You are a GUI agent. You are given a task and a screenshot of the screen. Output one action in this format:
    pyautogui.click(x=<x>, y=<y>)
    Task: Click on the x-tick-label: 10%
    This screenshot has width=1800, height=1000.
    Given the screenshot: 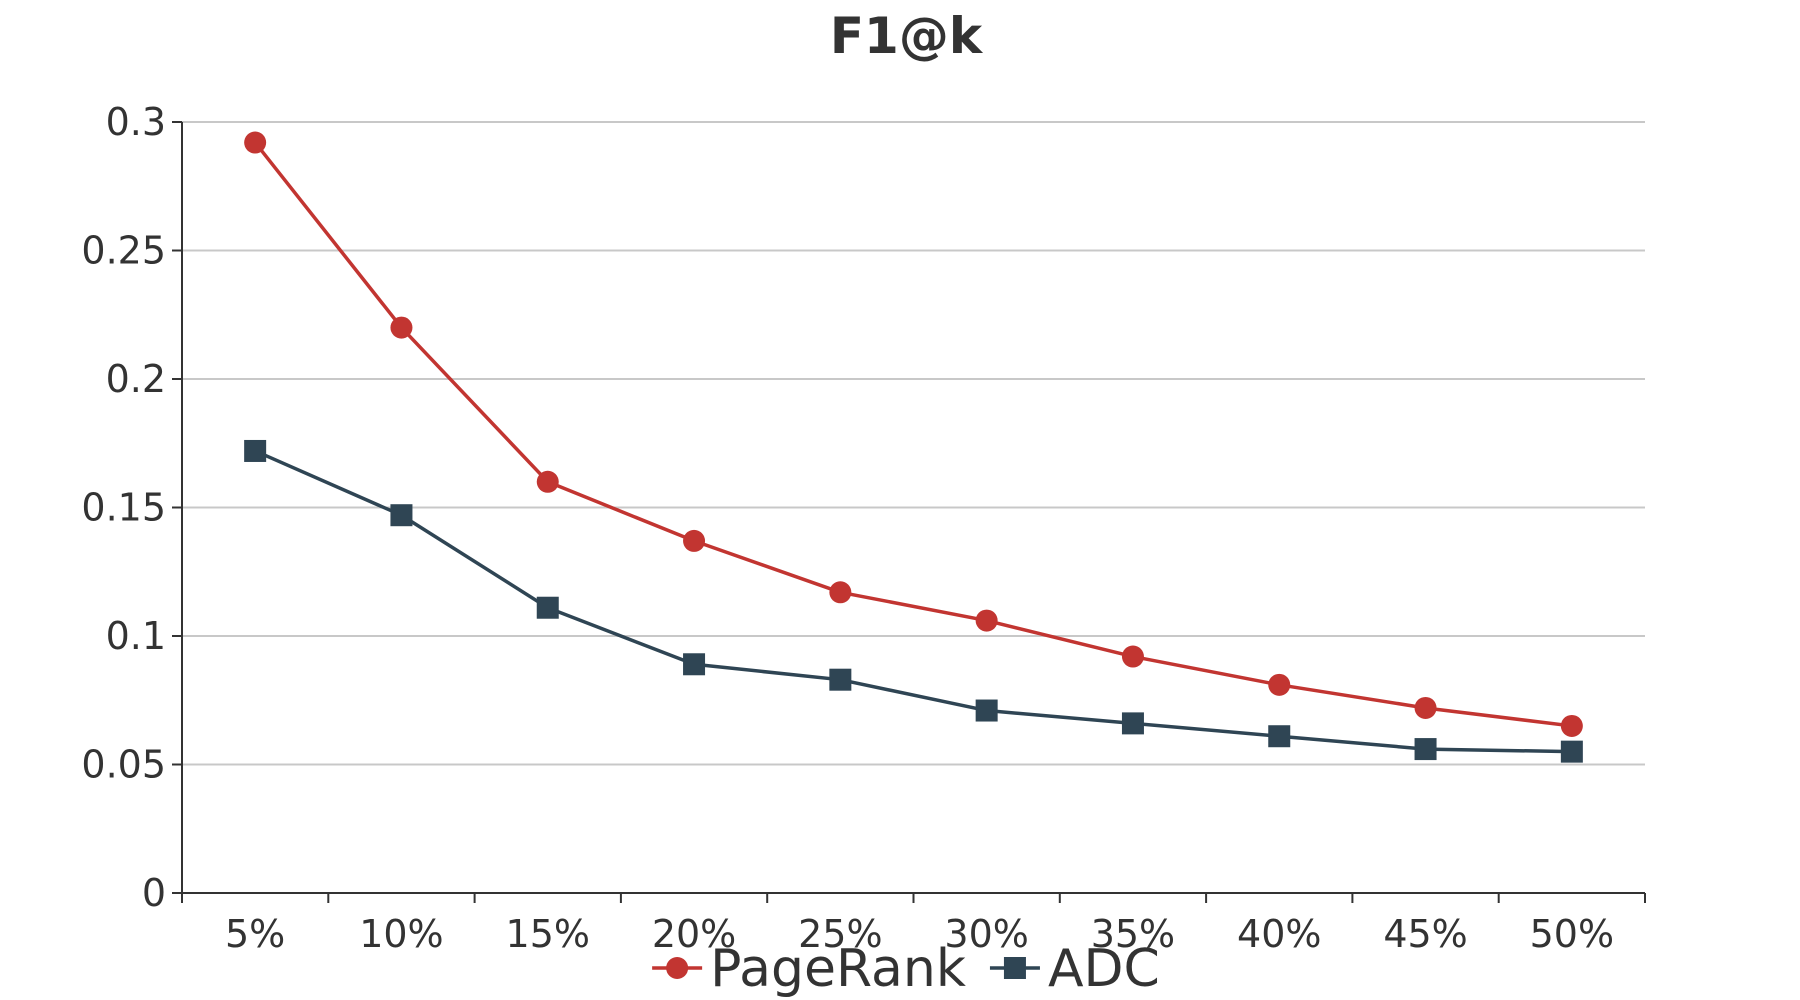 What is the action you would take?
    pyautogui.click(x=401, y=934)
    